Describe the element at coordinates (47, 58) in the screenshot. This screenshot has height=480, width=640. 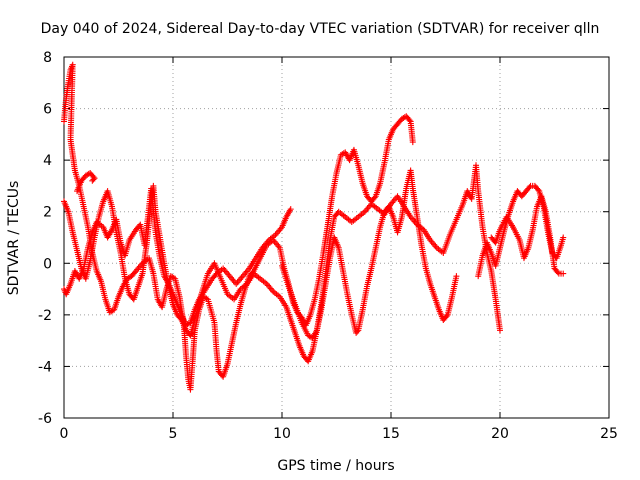
I see `y-tick-label: 8` at that location.